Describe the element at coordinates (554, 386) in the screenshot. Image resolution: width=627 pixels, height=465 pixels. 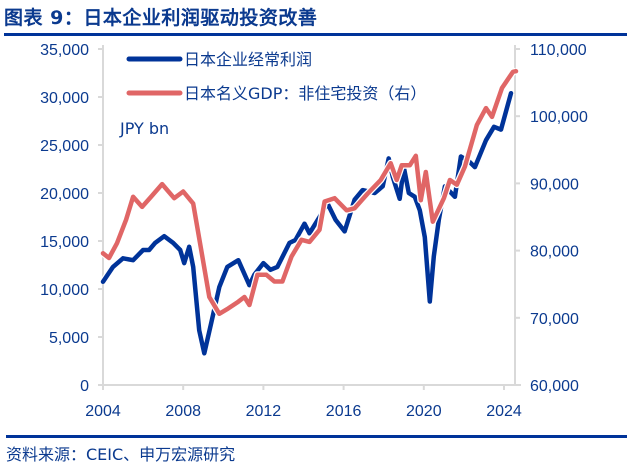
I see `right-tick-label: 60,000` at that location.